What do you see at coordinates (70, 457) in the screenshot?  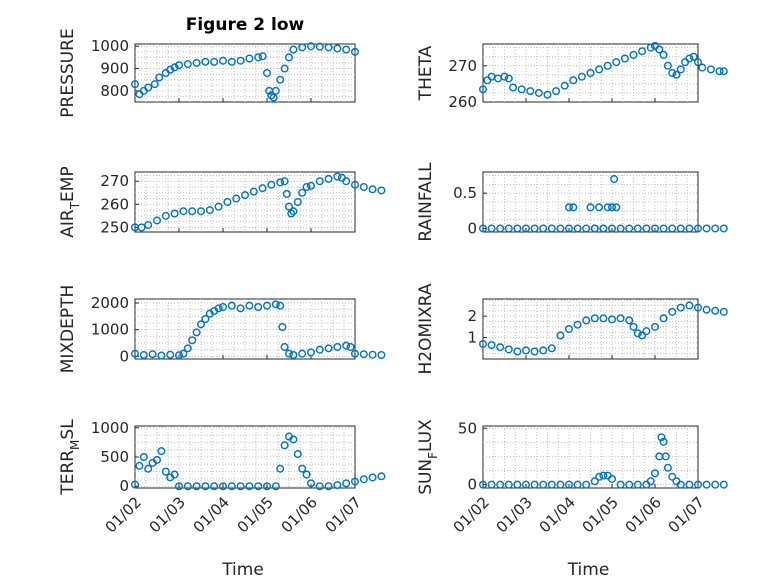 I see `y-axis-label: TERRMSL` at bounding box center [70, 457].